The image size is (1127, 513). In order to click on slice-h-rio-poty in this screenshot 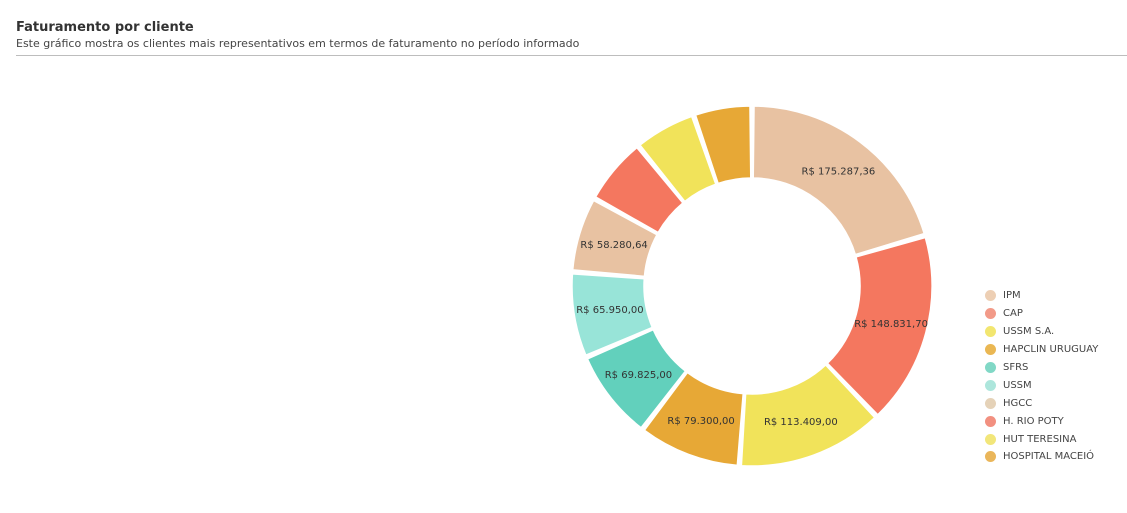, I will do `click(639, 190)`.